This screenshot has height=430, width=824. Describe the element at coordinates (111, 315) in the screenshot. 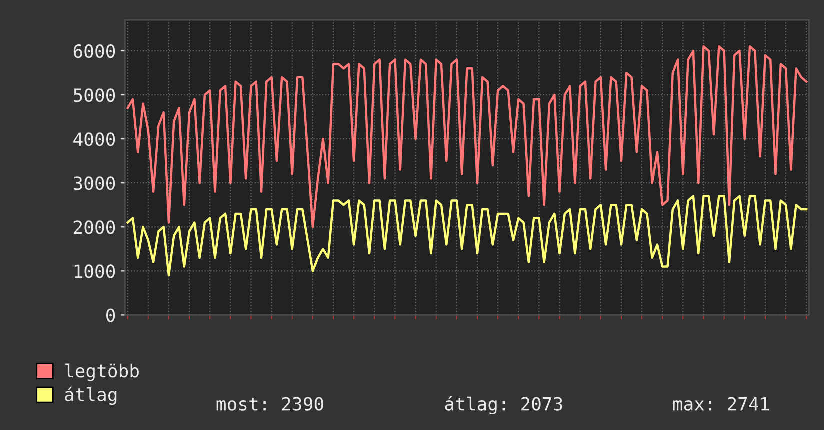

I see `y-tick-label: 0` at that location.